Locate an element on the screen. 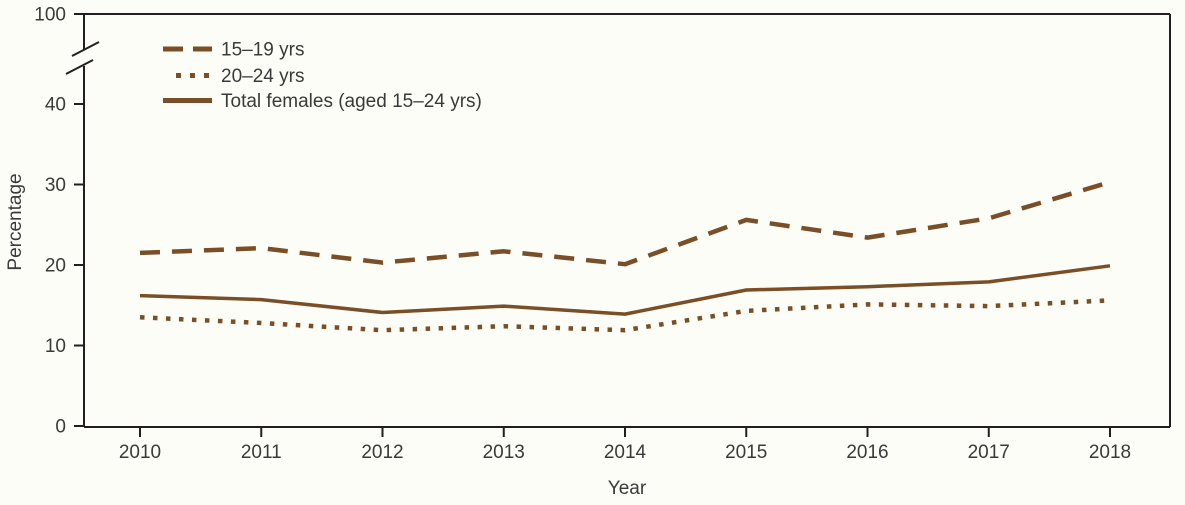  y-axis-title: Percentage is located at coordinates (15, 221).